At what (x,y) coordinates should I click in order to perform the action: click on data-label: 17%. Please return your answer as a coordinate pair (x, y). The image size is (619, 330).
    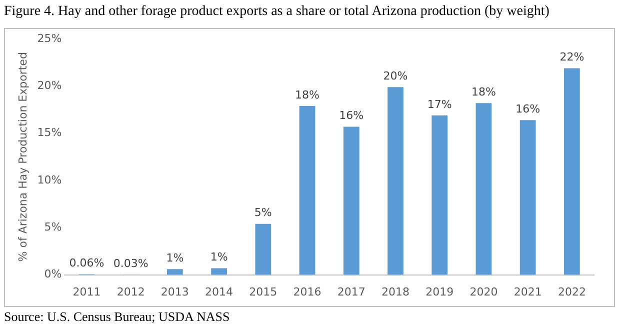
    Looking at the image, I should click on (439, 104).